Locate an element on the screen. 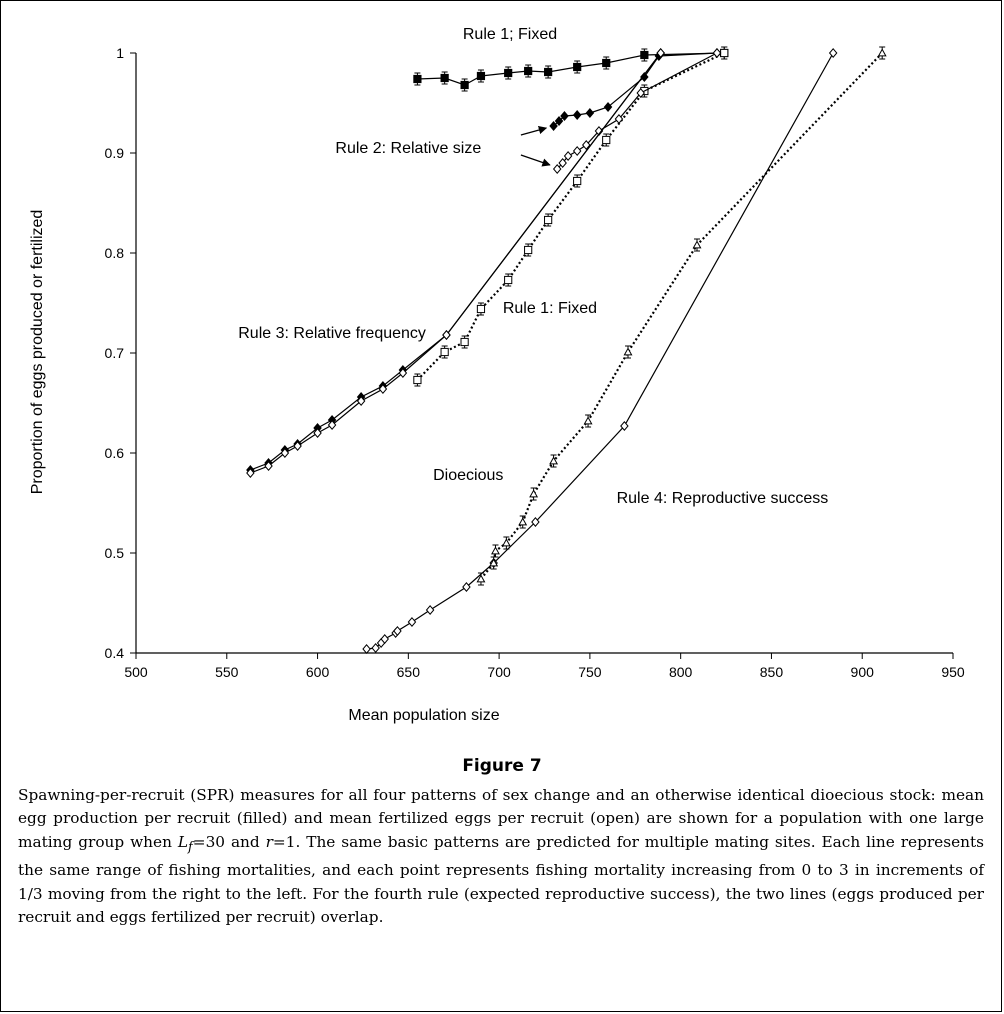 The height and width of the screenshot is (1014, 1004). caption-var-r: r is located at coordinates (269, 841).